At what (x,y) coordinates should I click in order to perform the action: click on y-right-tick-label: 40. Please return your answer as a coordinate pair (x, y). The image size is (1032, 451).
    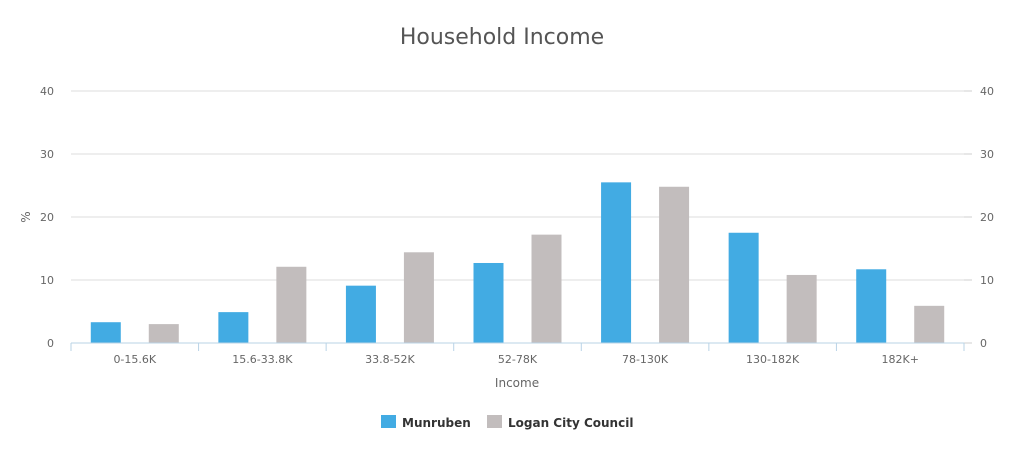
    Looking at the image, I should click on (987, 91).